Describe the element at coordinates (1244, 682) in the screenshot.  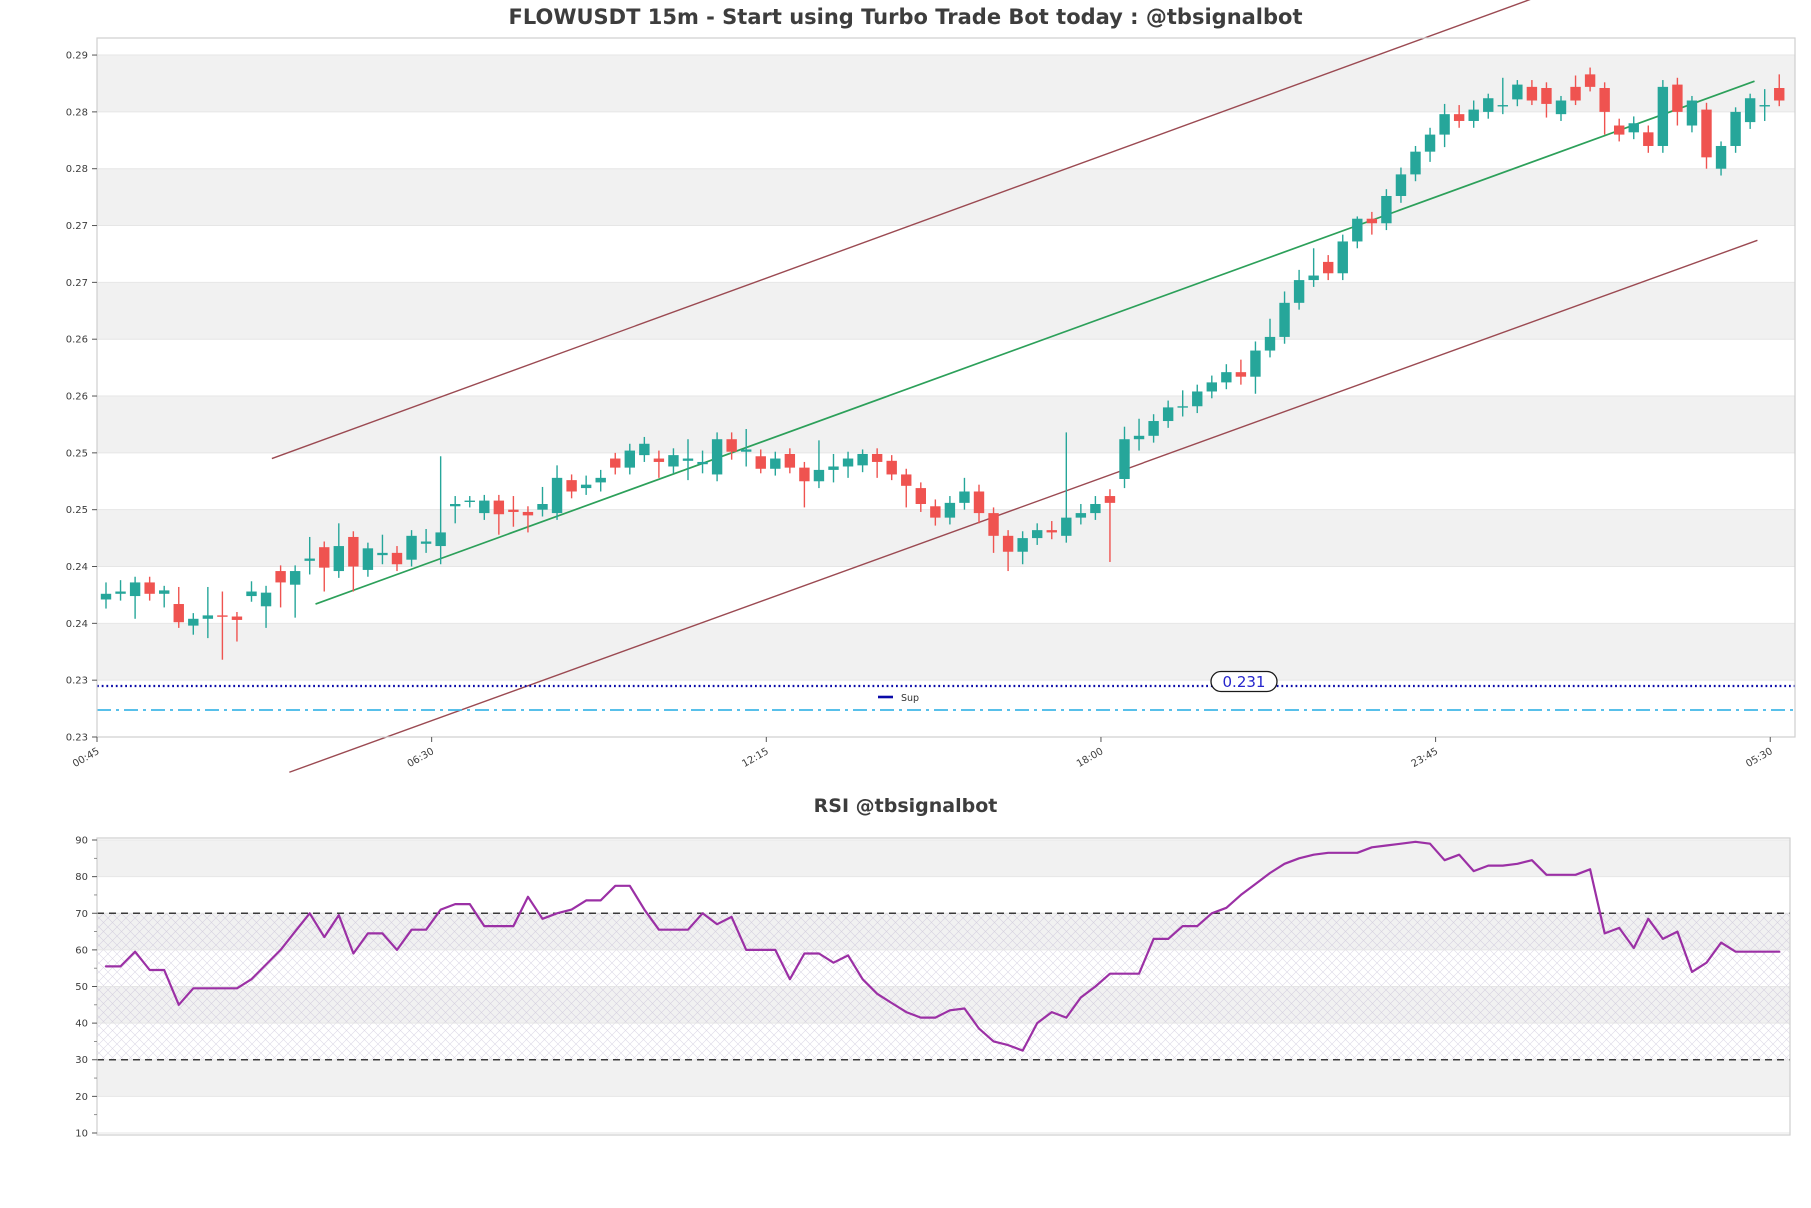
I see `support-price-label: 0.231` at that location.